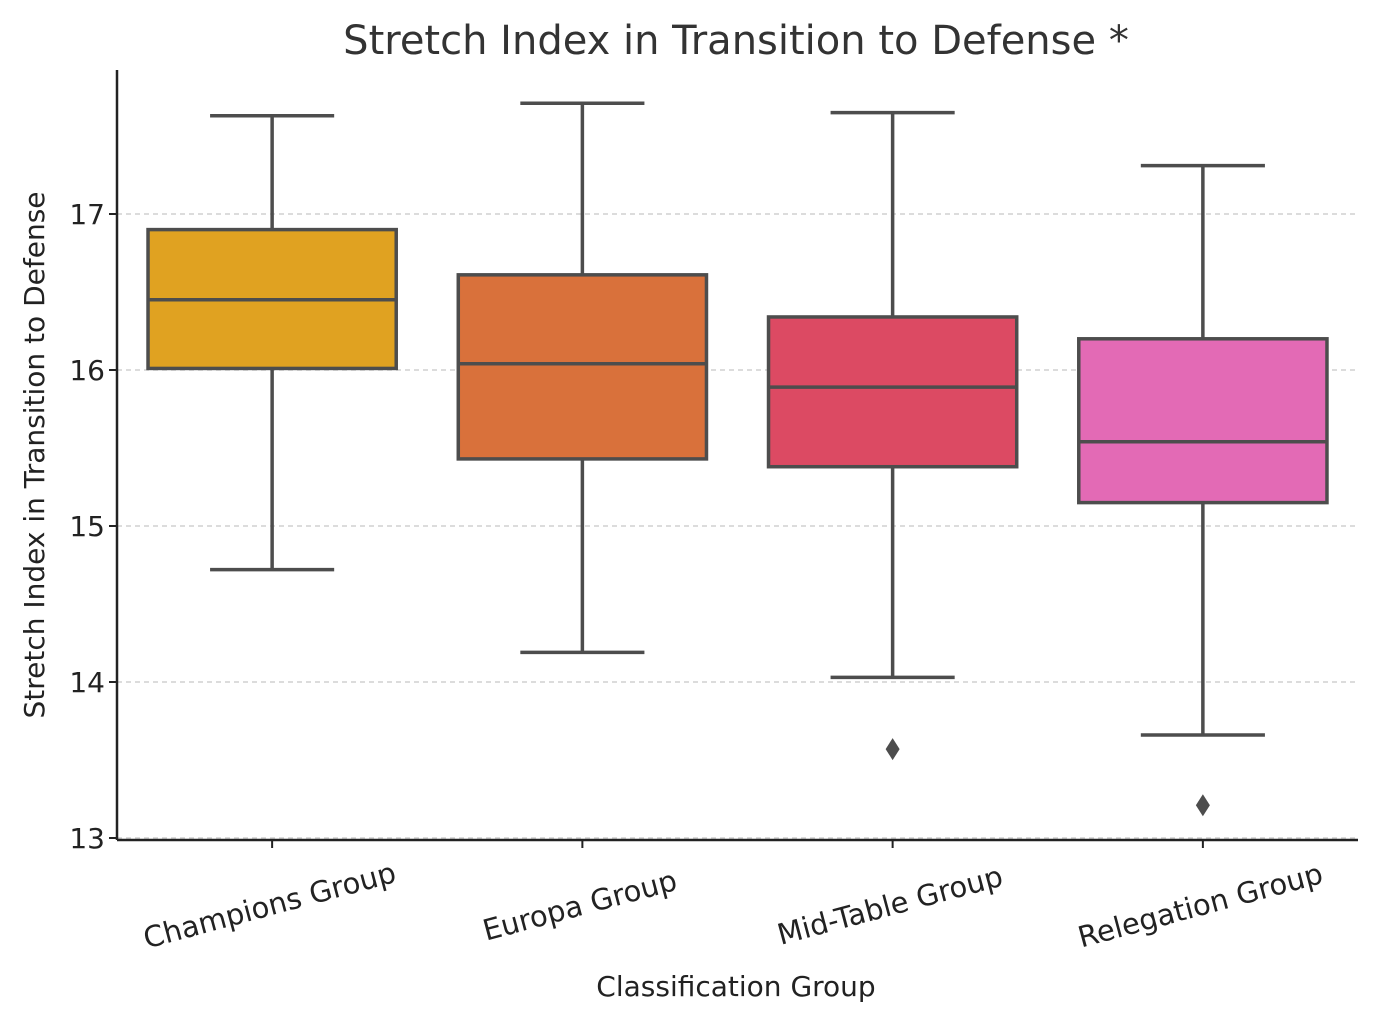  Describe the element at coordinates (87, 214) in the screenshot. I see `y-tick-label: 17` at that location.